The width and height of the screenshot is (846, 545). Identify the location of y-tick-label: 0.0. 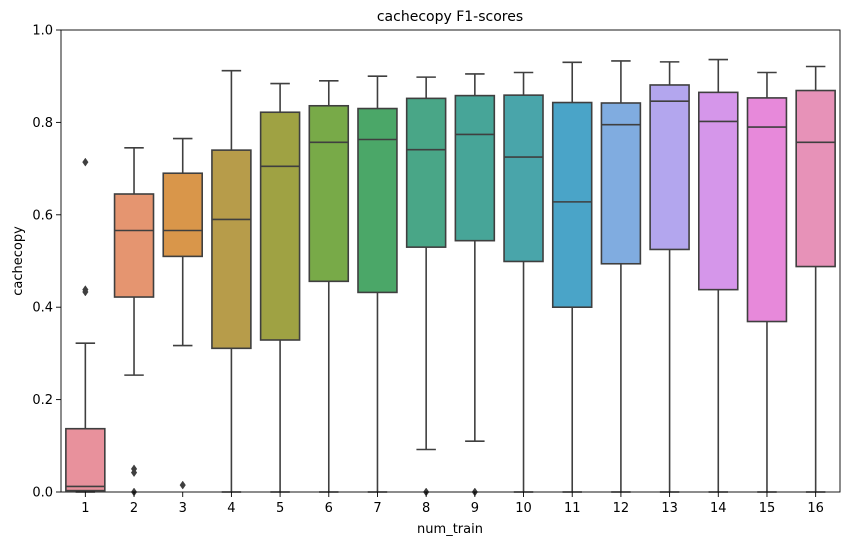
(42, 493).